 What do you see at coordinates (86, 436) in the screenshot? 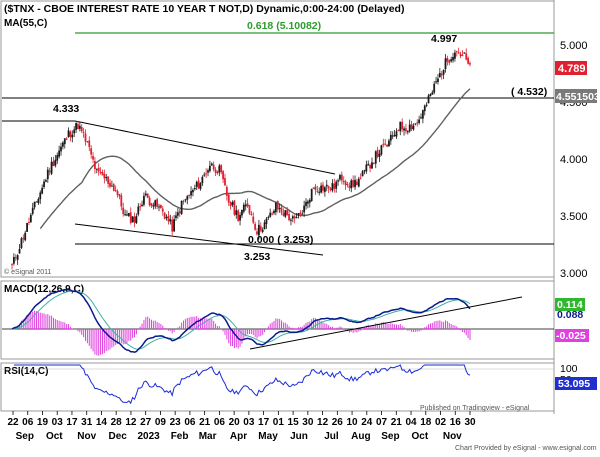
I see `x-month-label: Nov` at bounding box center [86, 436].